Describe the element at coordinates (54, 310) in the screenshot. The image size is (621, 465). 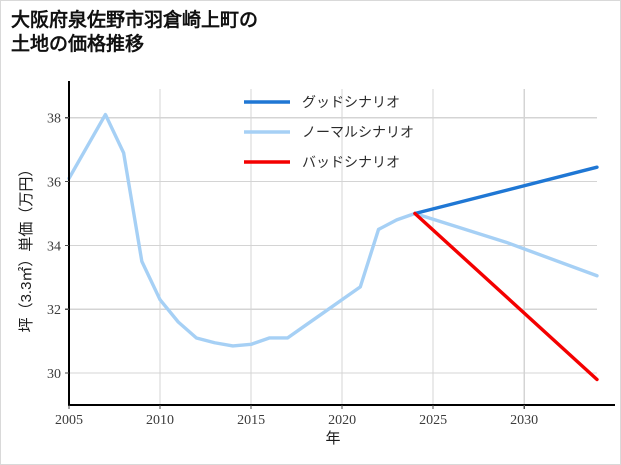
I see `y-tick-label: 32` at that location.